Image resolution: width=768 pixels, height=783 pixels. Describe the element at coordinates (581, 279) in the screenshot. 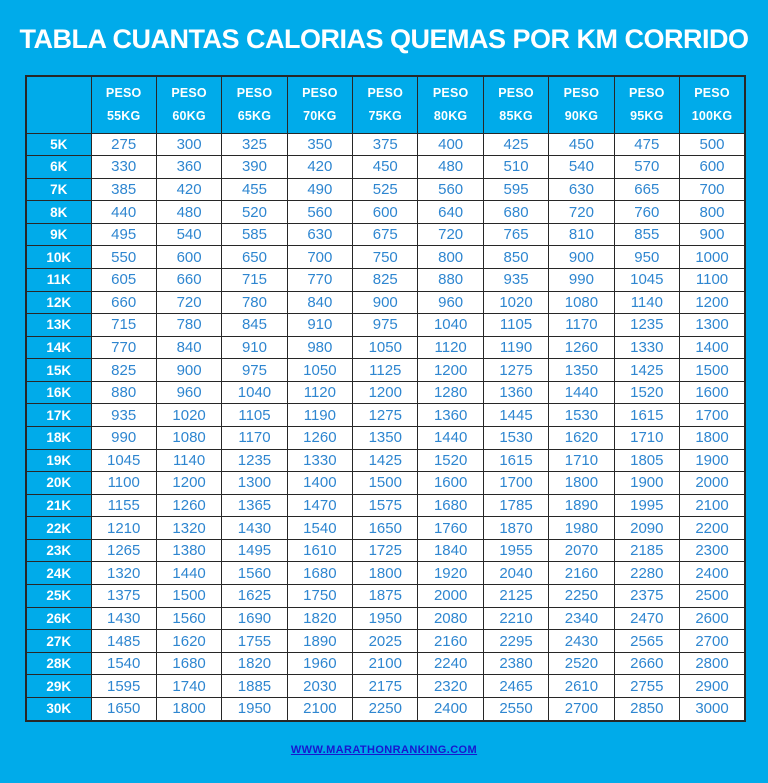

I see `calorie-cell: 990` at that location.